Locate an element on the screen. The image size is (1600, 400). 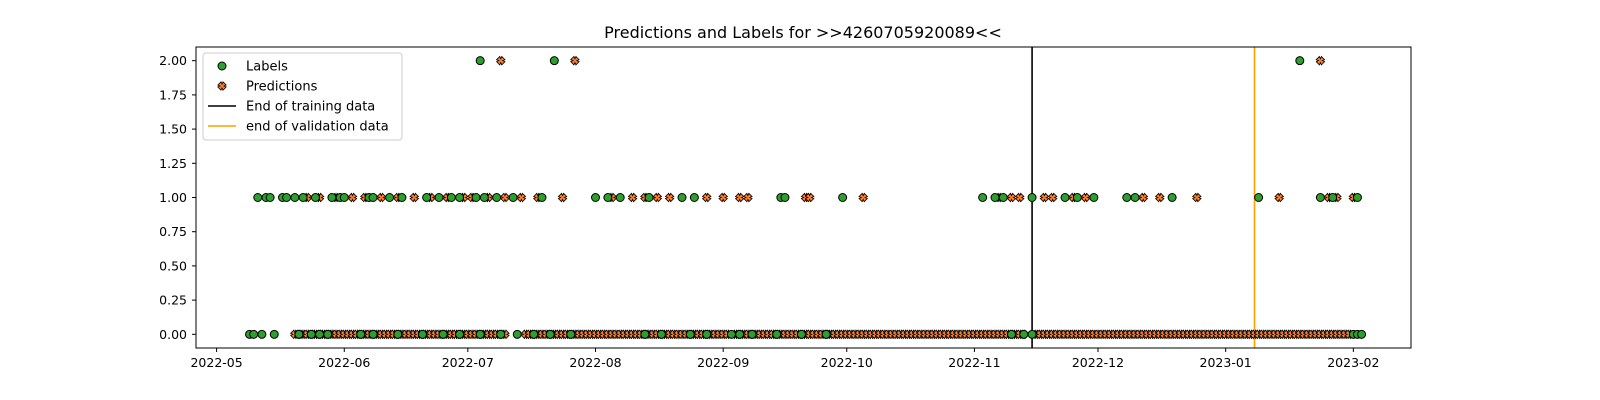
x-tick-label: 2022-05 is located at coordinates (216, 362).